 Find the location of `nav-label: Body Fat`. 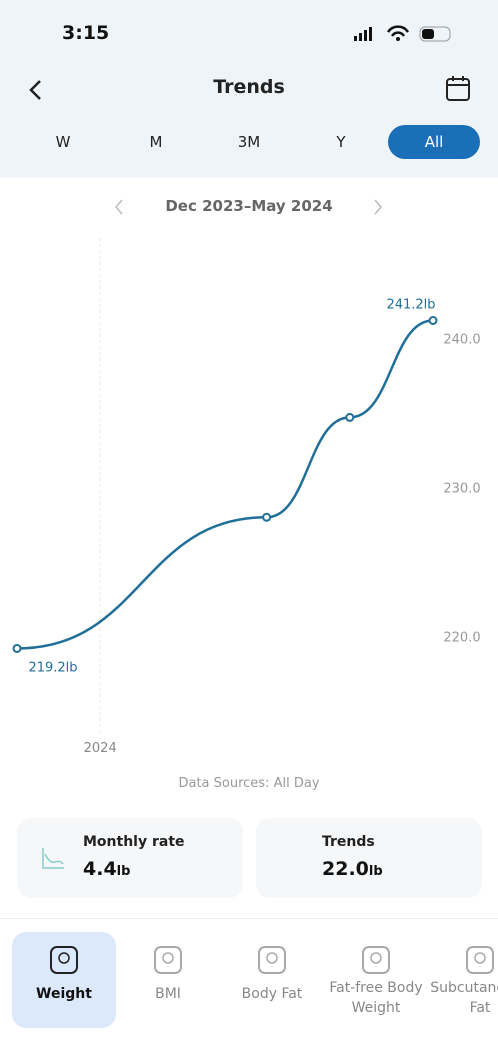

nav-label: Body Fat is located at coordinates (272, 994).